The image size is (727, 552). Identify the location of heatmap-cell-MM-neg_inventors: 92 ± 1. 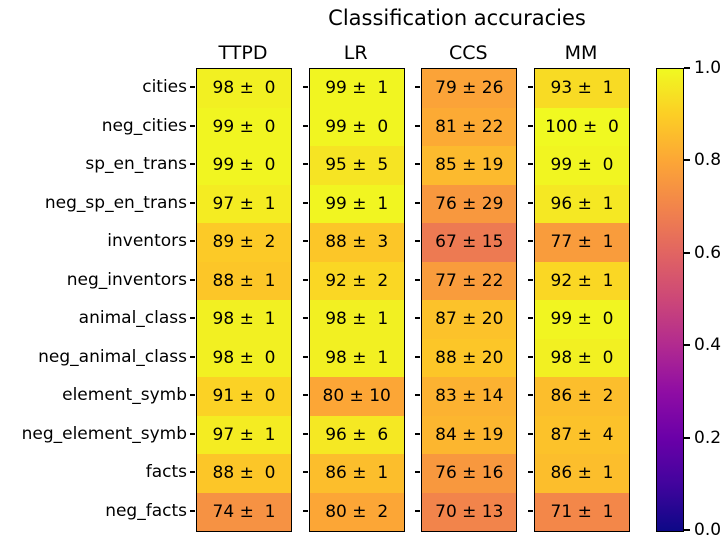
(582, 280).